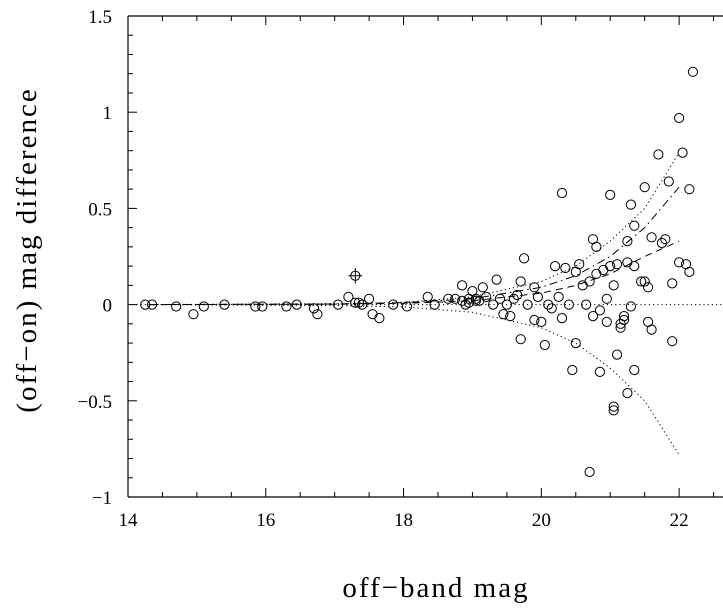  I want to click on x-tick-label: 14, so click(129, 520).